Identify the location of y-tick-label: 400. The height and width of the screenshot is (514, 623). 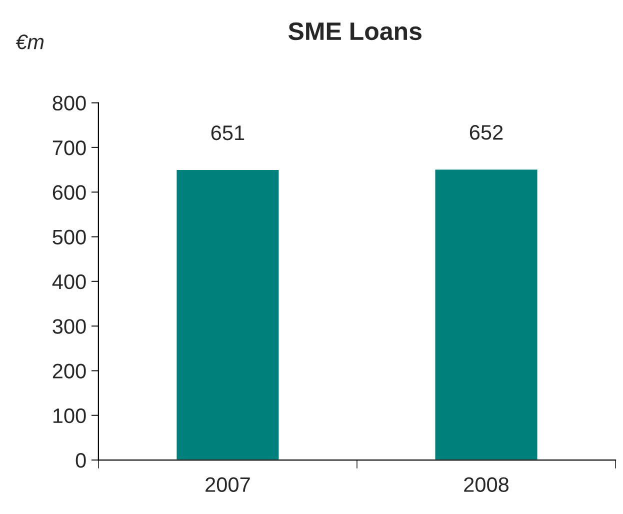
(69, 282).